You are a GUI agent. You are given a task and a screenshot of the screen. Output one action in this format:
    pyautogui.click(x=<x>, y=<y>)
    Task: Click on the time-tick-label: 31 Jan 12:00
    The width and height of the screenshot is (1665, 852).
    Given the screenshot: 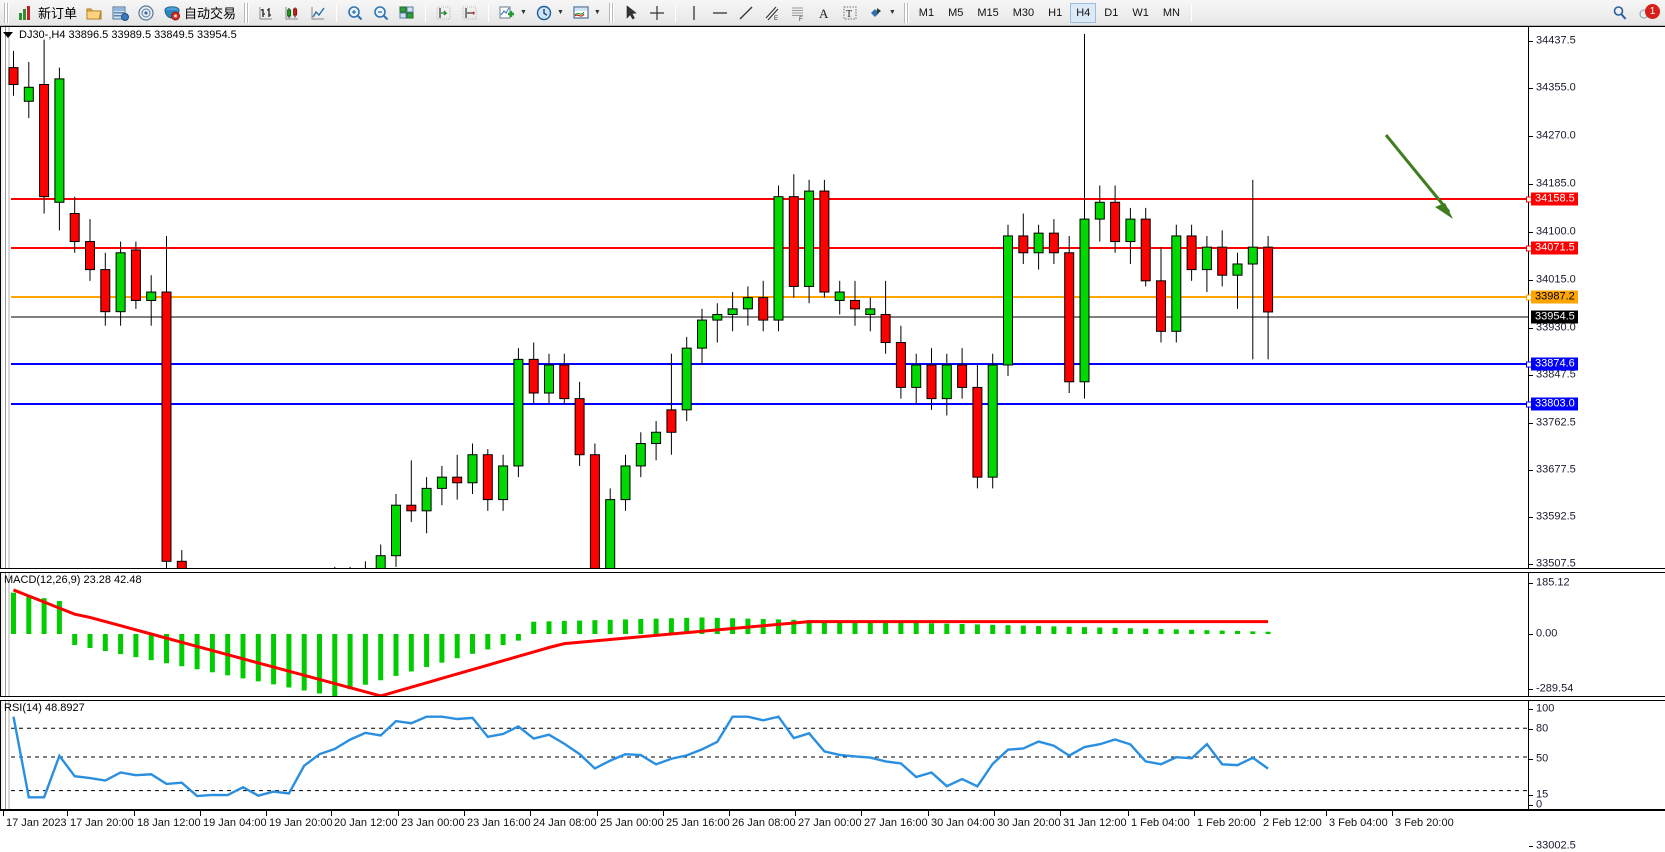 What is the action you would take?
    pyautogui.click(x=1095, y=823)
    